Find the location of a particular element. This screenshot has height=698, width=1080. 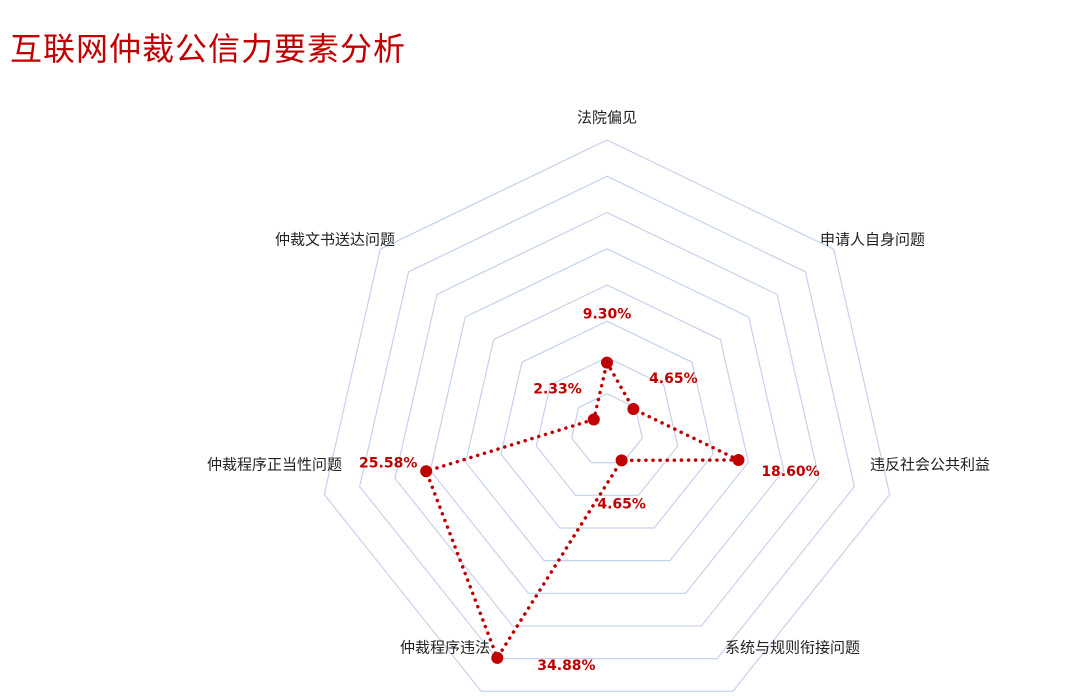

data-label: 2.33% is located at coordinates (557, 389).